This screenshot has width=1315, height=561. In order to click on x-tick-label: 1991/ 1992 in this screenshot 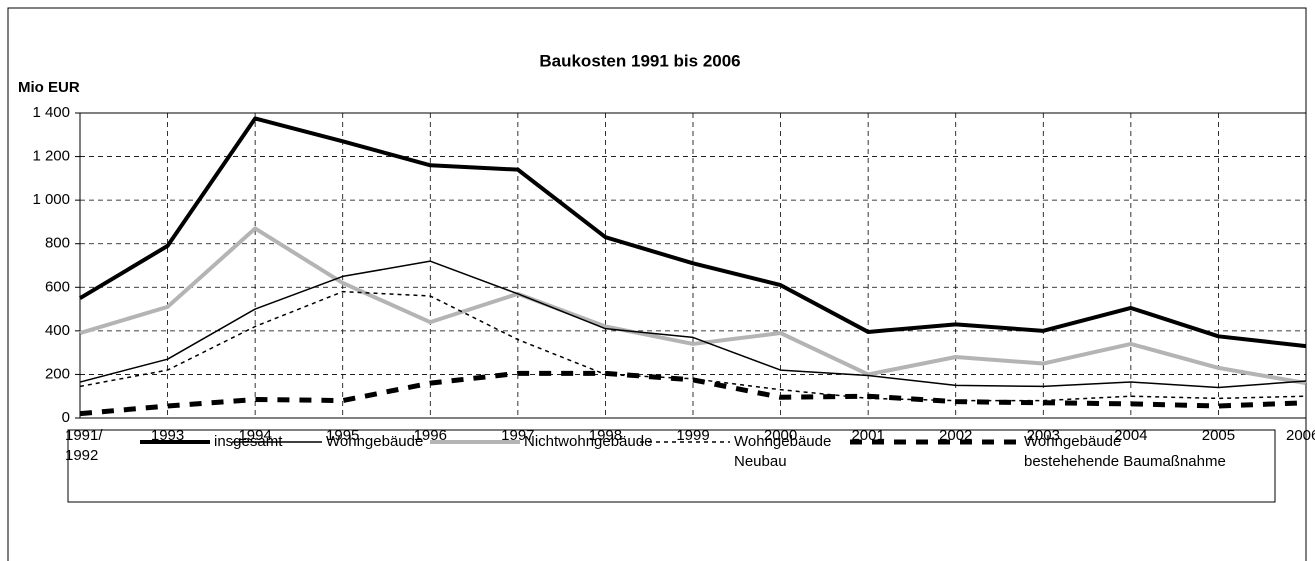, I will do `click(84, 445)`.